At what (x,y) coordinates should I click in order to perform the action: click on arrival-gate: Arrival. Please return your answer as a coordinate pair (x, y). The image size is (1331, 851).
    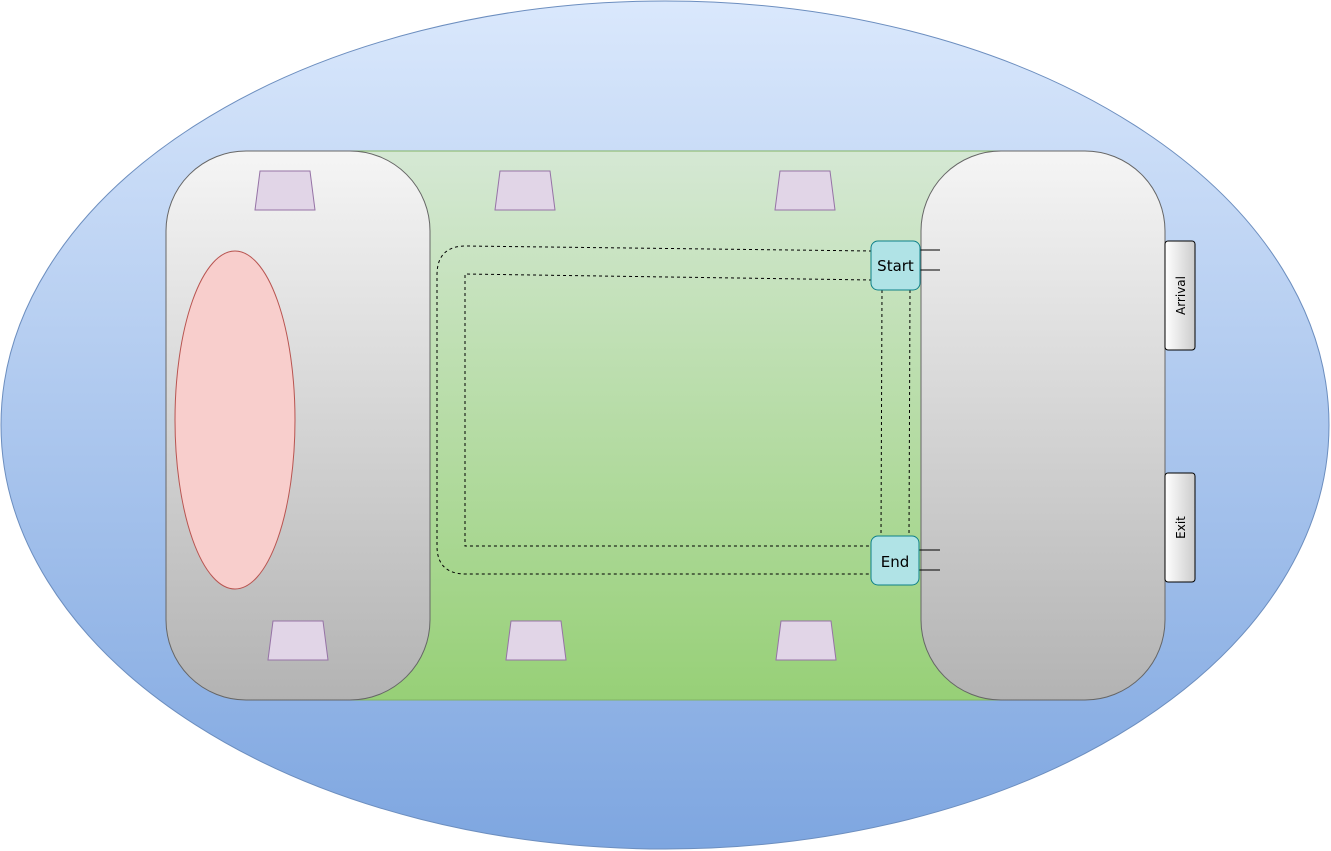
    Looking at the image, I should click on (1180, 295).